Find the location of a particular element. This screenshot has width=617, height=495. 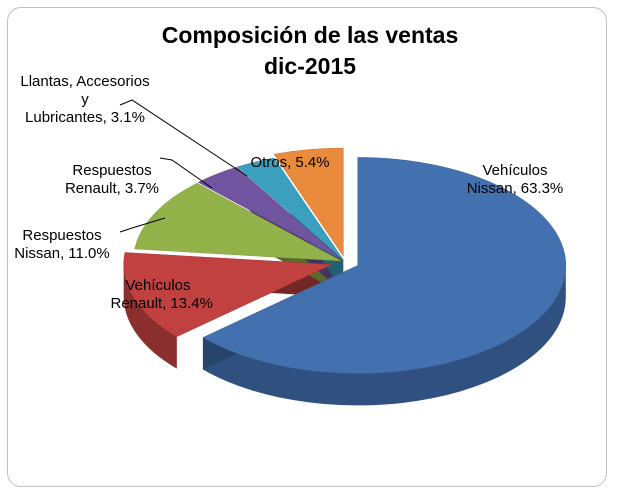

value-label: 3.7% is located at coordinates (142, 188).